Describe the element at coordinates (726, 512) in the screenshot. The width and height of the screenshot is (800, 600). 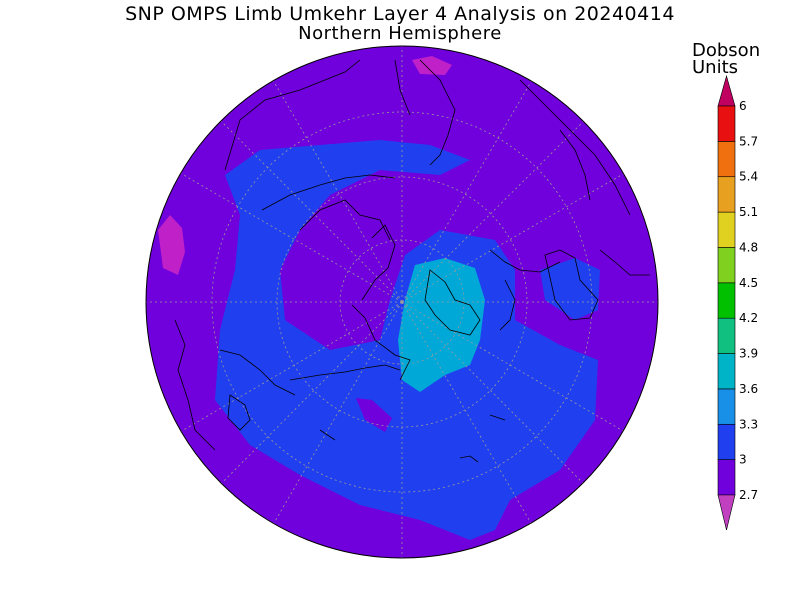
I see `colorbar-under-arrow` at that location.